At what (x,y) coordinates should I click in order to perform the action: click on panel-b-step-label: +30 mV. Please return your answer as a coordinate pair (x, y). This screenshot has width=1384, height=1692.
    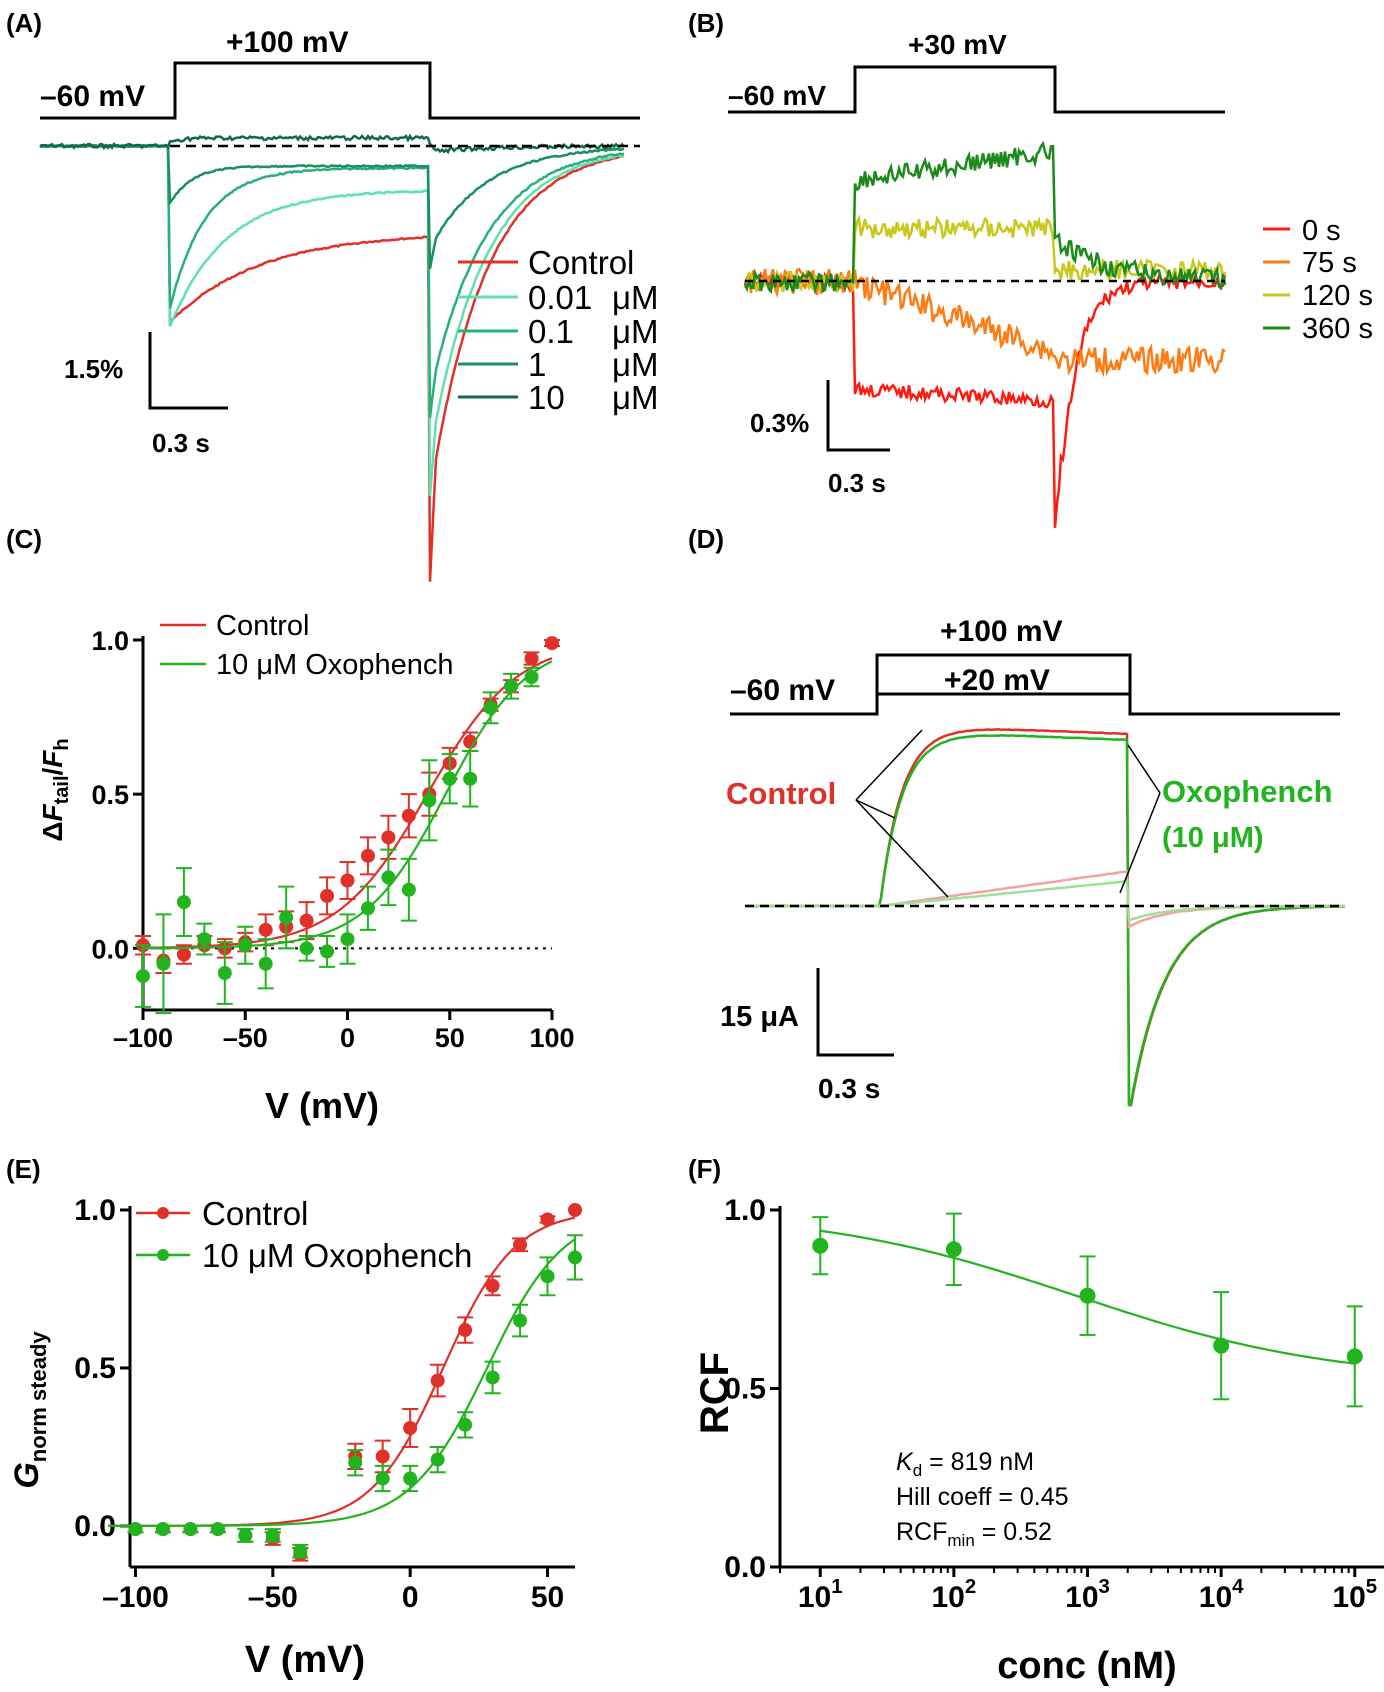
    Looking at the image, I should click on (957, 44).